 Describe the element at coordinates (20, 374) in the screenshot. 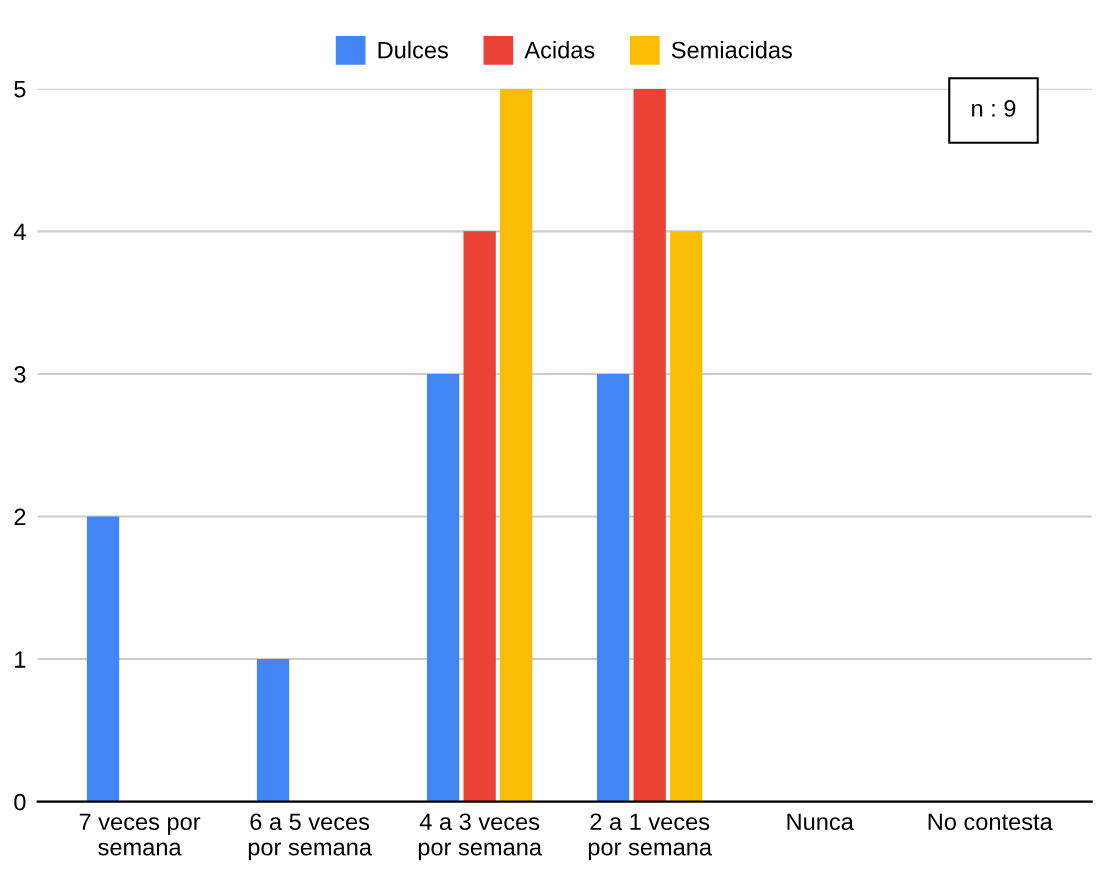

I see `y-tick-label: 3` at that location.